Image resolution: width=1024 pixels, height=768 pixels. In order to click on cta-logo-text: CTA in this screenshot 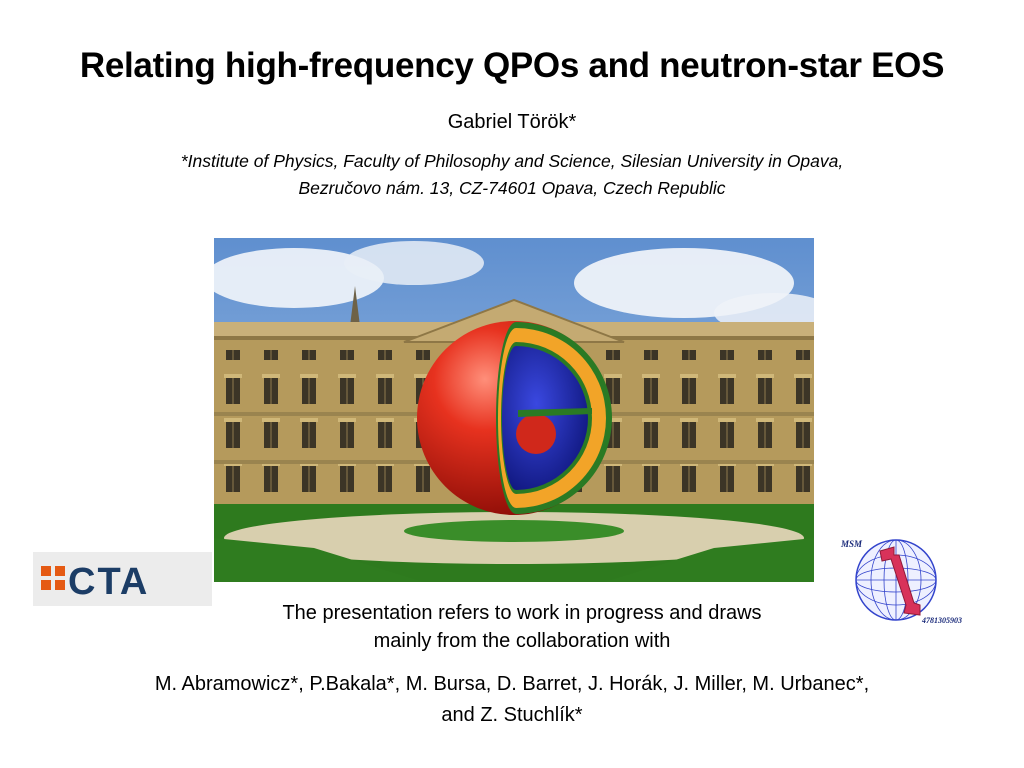, I will do `click(108, 582)`.